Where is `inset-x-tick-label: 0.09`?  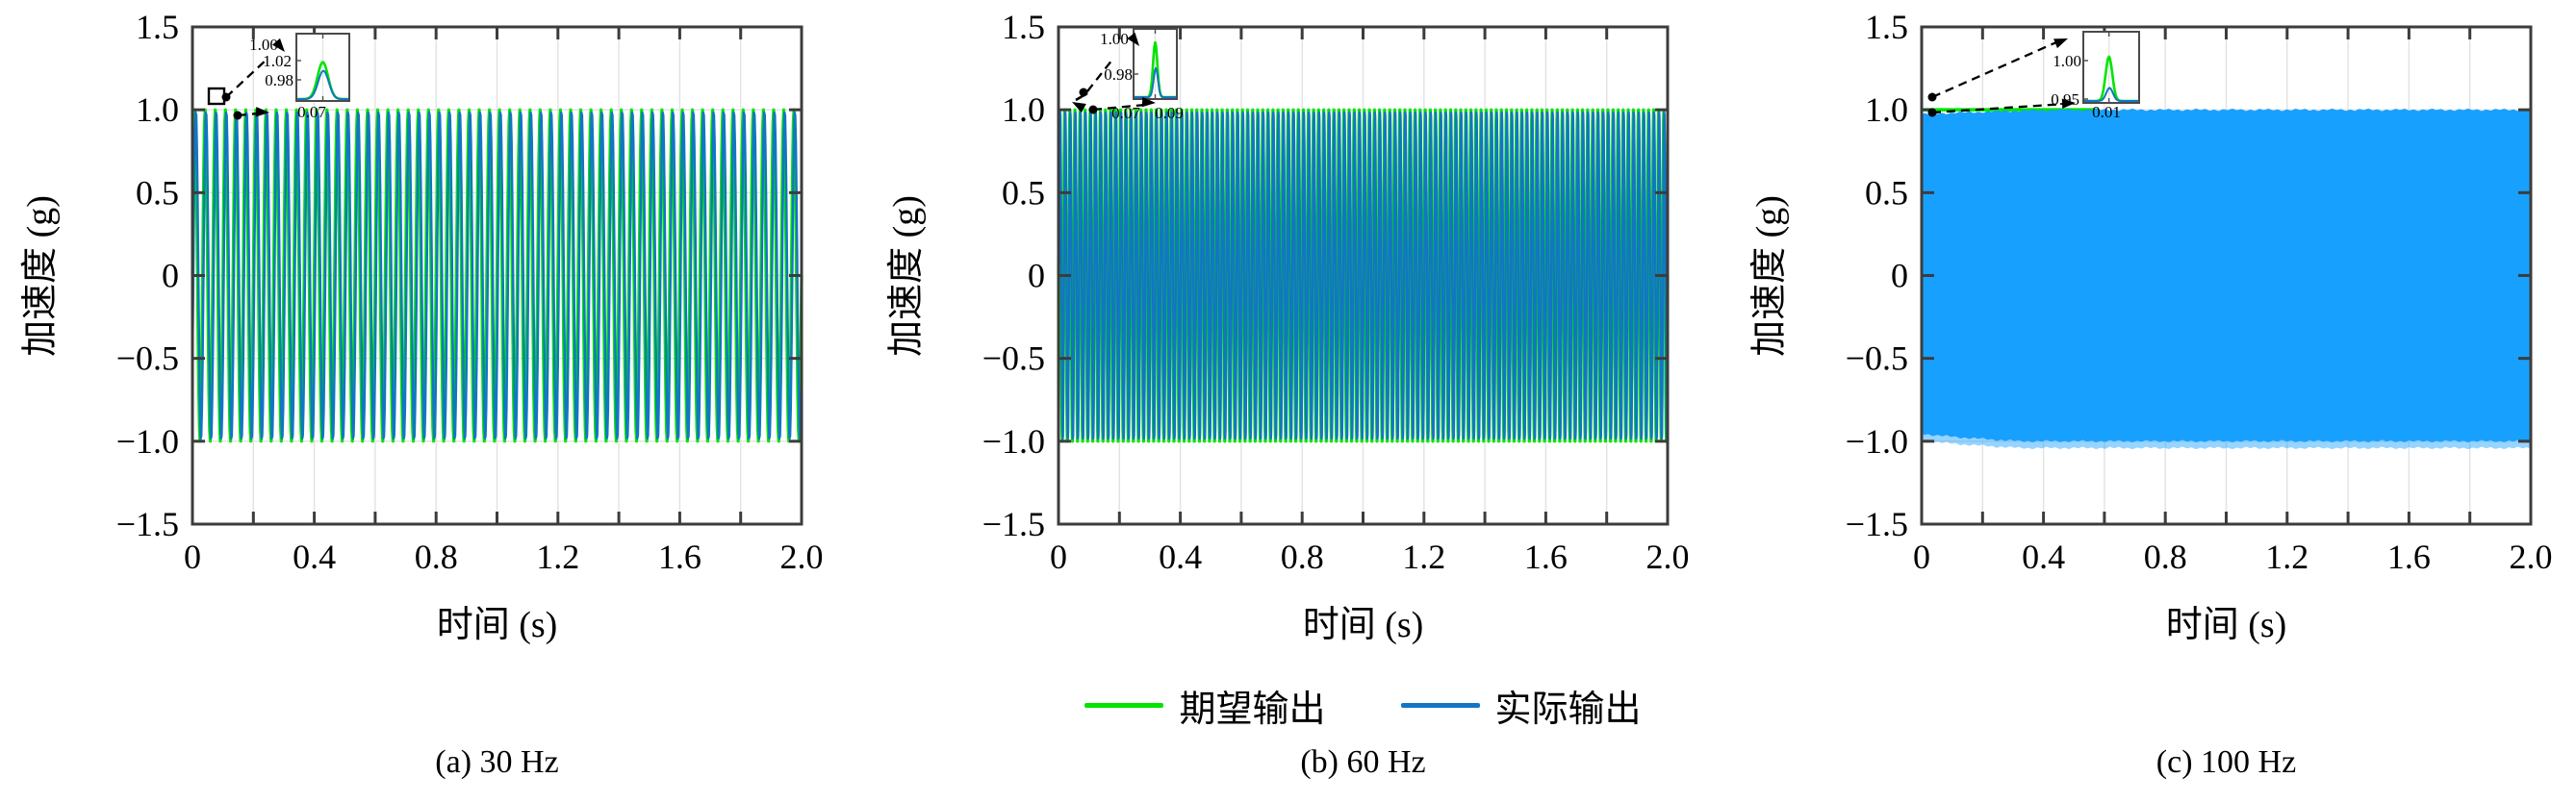
inset-x-tick-label: 0.09 is located at coordinates (1169, 113).